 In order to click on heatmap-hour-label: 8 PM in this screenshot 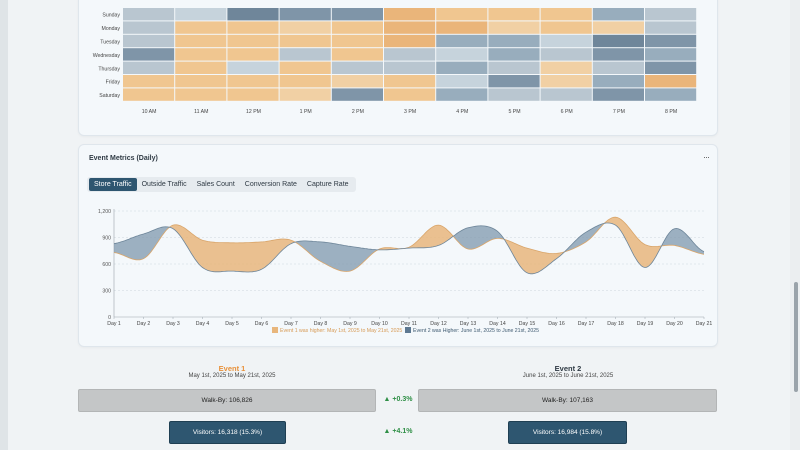, I will do `click(671, 112)`.